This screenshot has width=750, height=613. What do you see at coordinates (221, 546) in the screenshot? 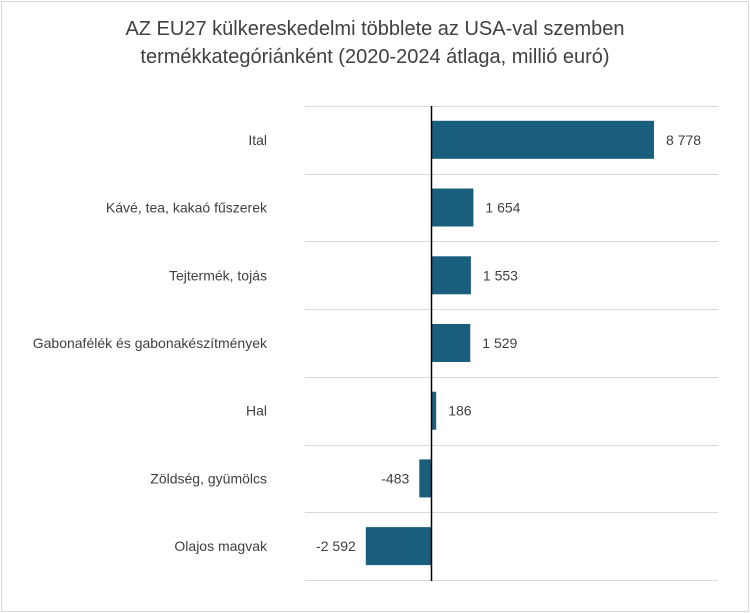
I see `category-label: Olajos magvak` at bounding box center [221, 546].